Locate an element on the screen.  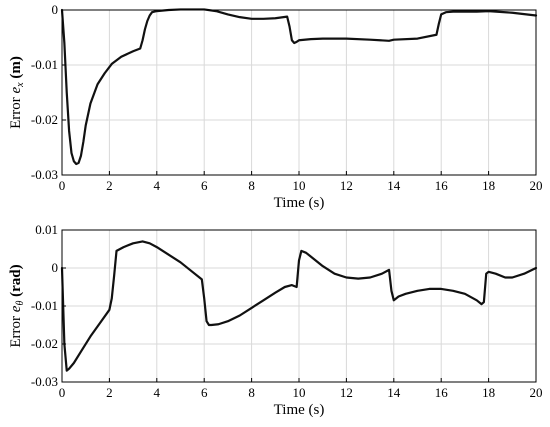
y-axis-label-unit: (m) is located at coordinates (16, 69).